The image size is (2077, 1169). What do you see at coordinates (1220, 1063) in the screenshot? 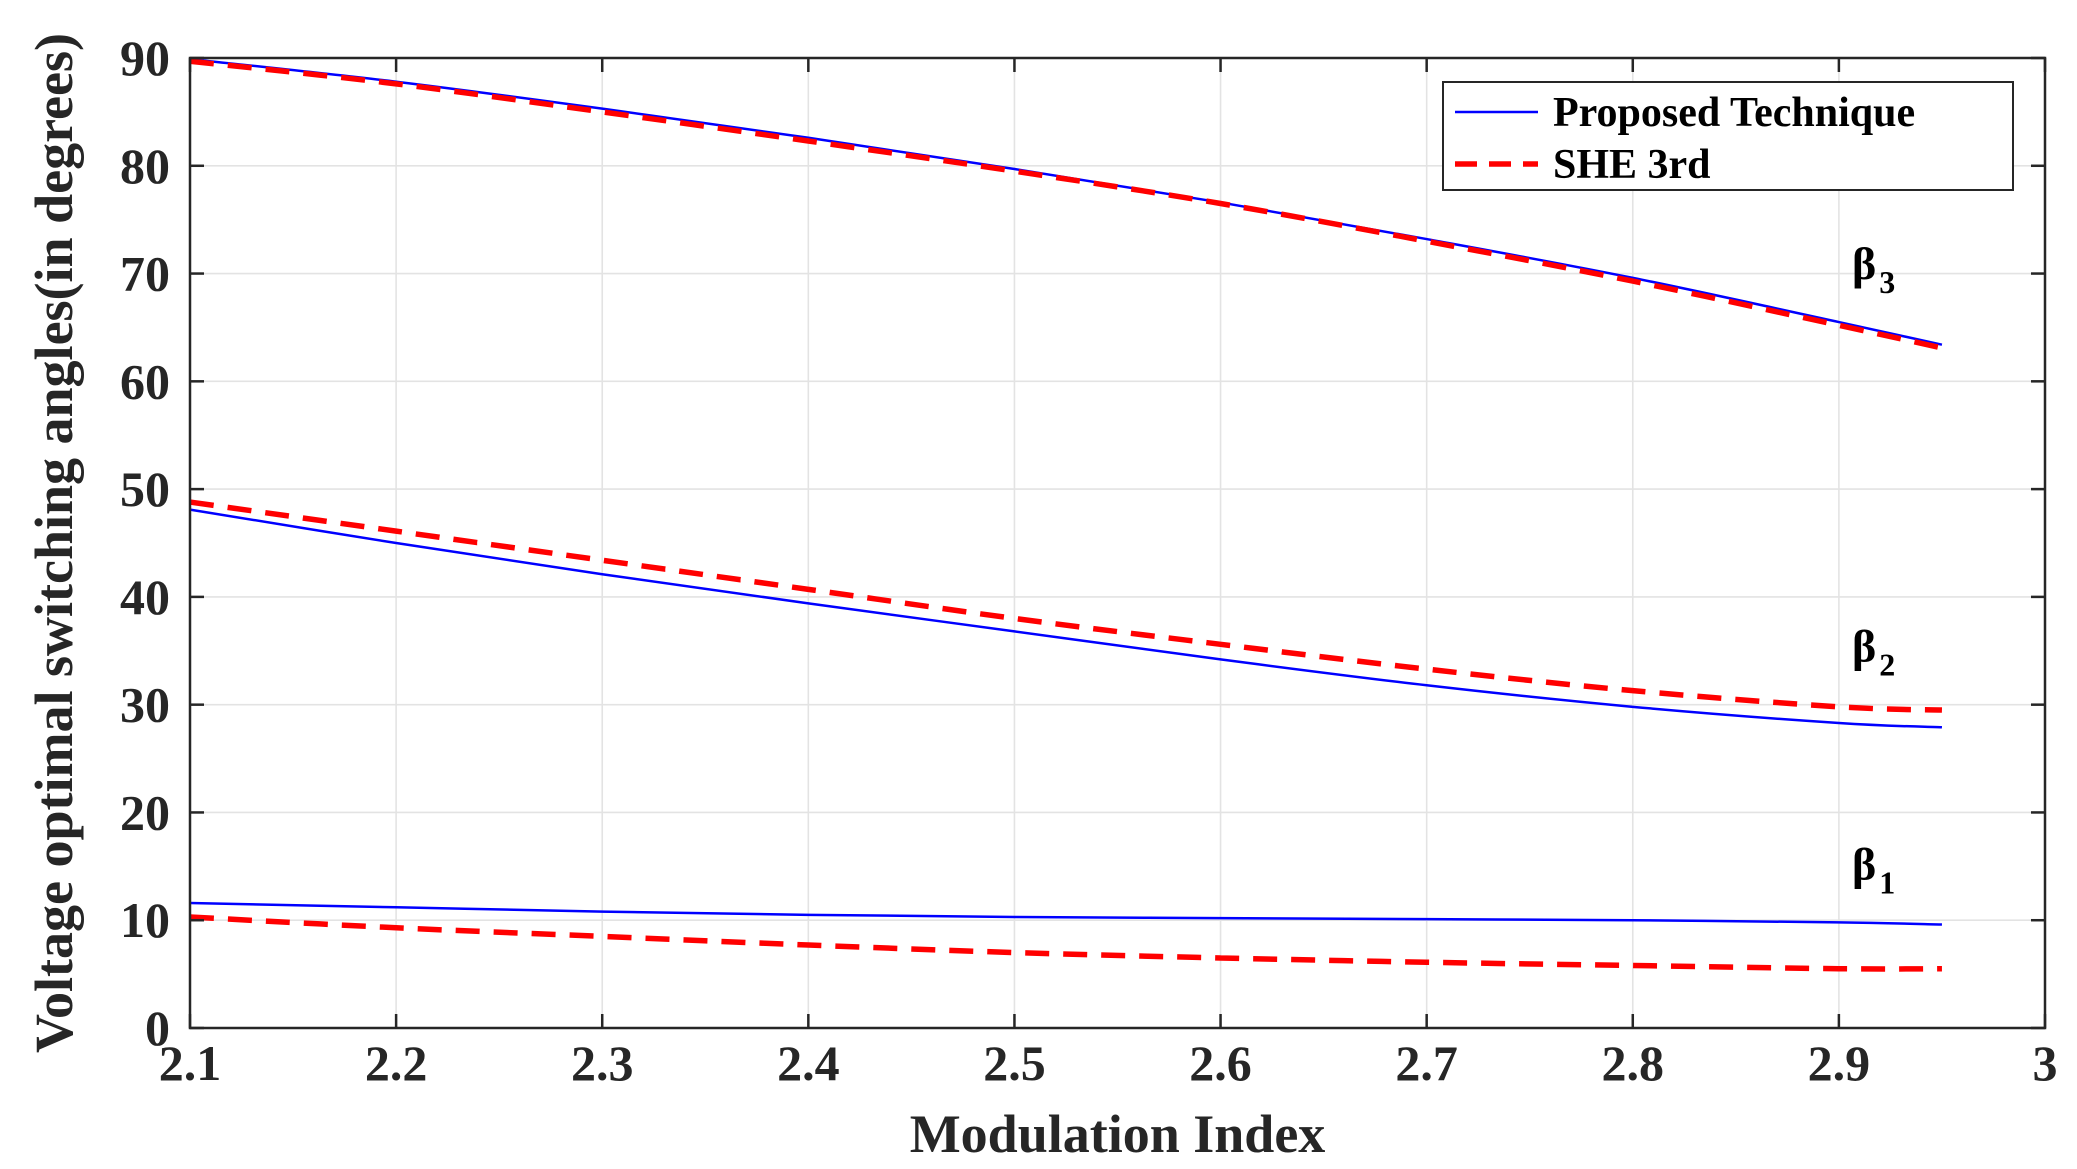
I see `x-tick-label: 2.6` at bounding box center [1220, 1063].